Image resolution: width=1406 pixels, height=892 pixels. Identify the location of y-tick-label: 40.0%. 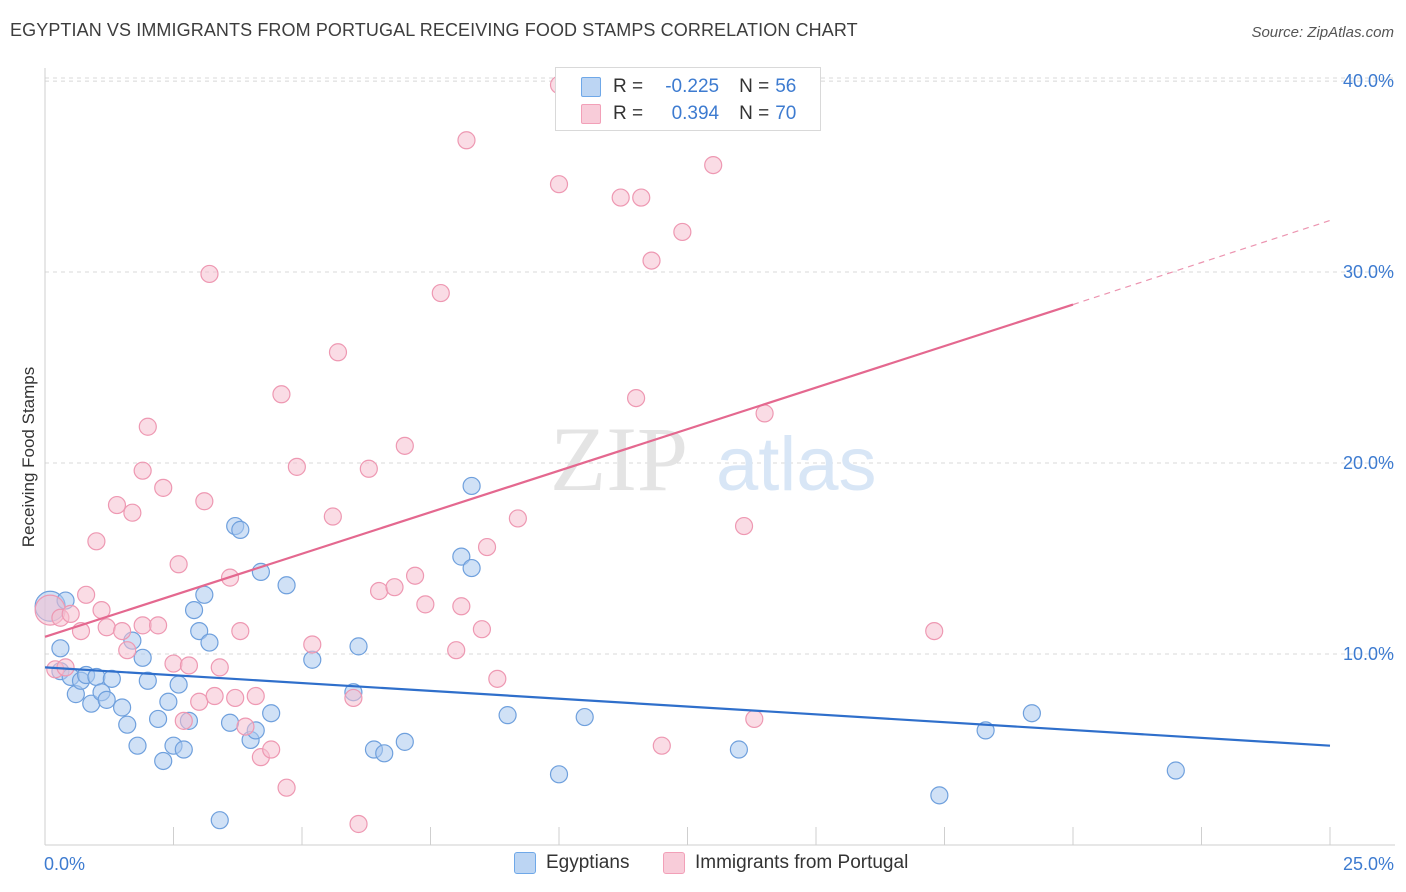
(1368, 81).